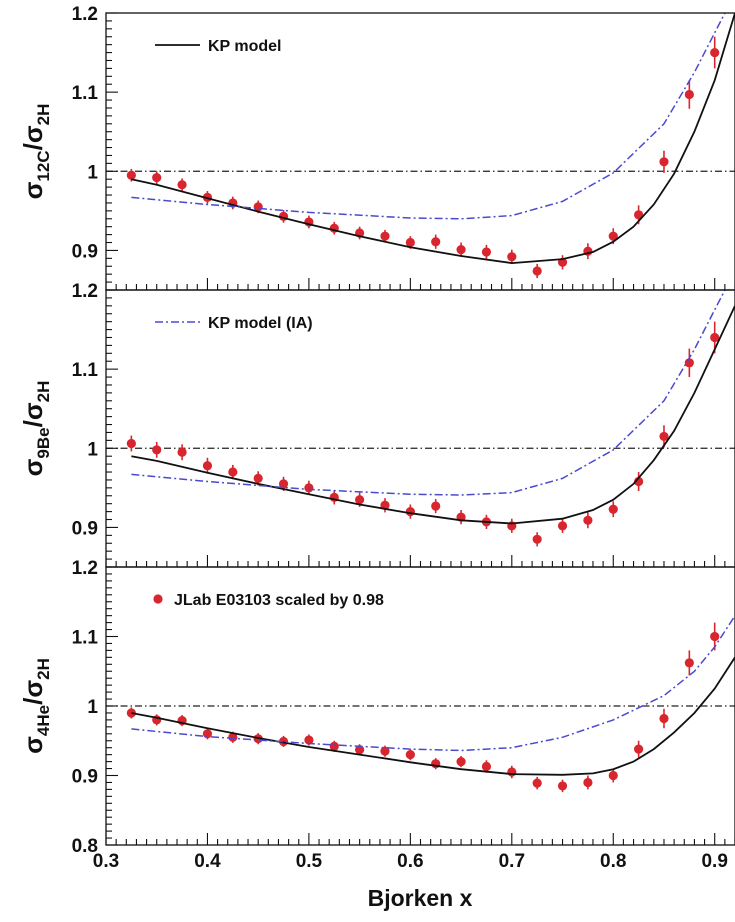 The height and width of the screenshot is (922, 735). What do you see at coordinates (85, 846) in the screenshot?
I see `y-tick-label: 0.8` at bounding box center [85, 846].